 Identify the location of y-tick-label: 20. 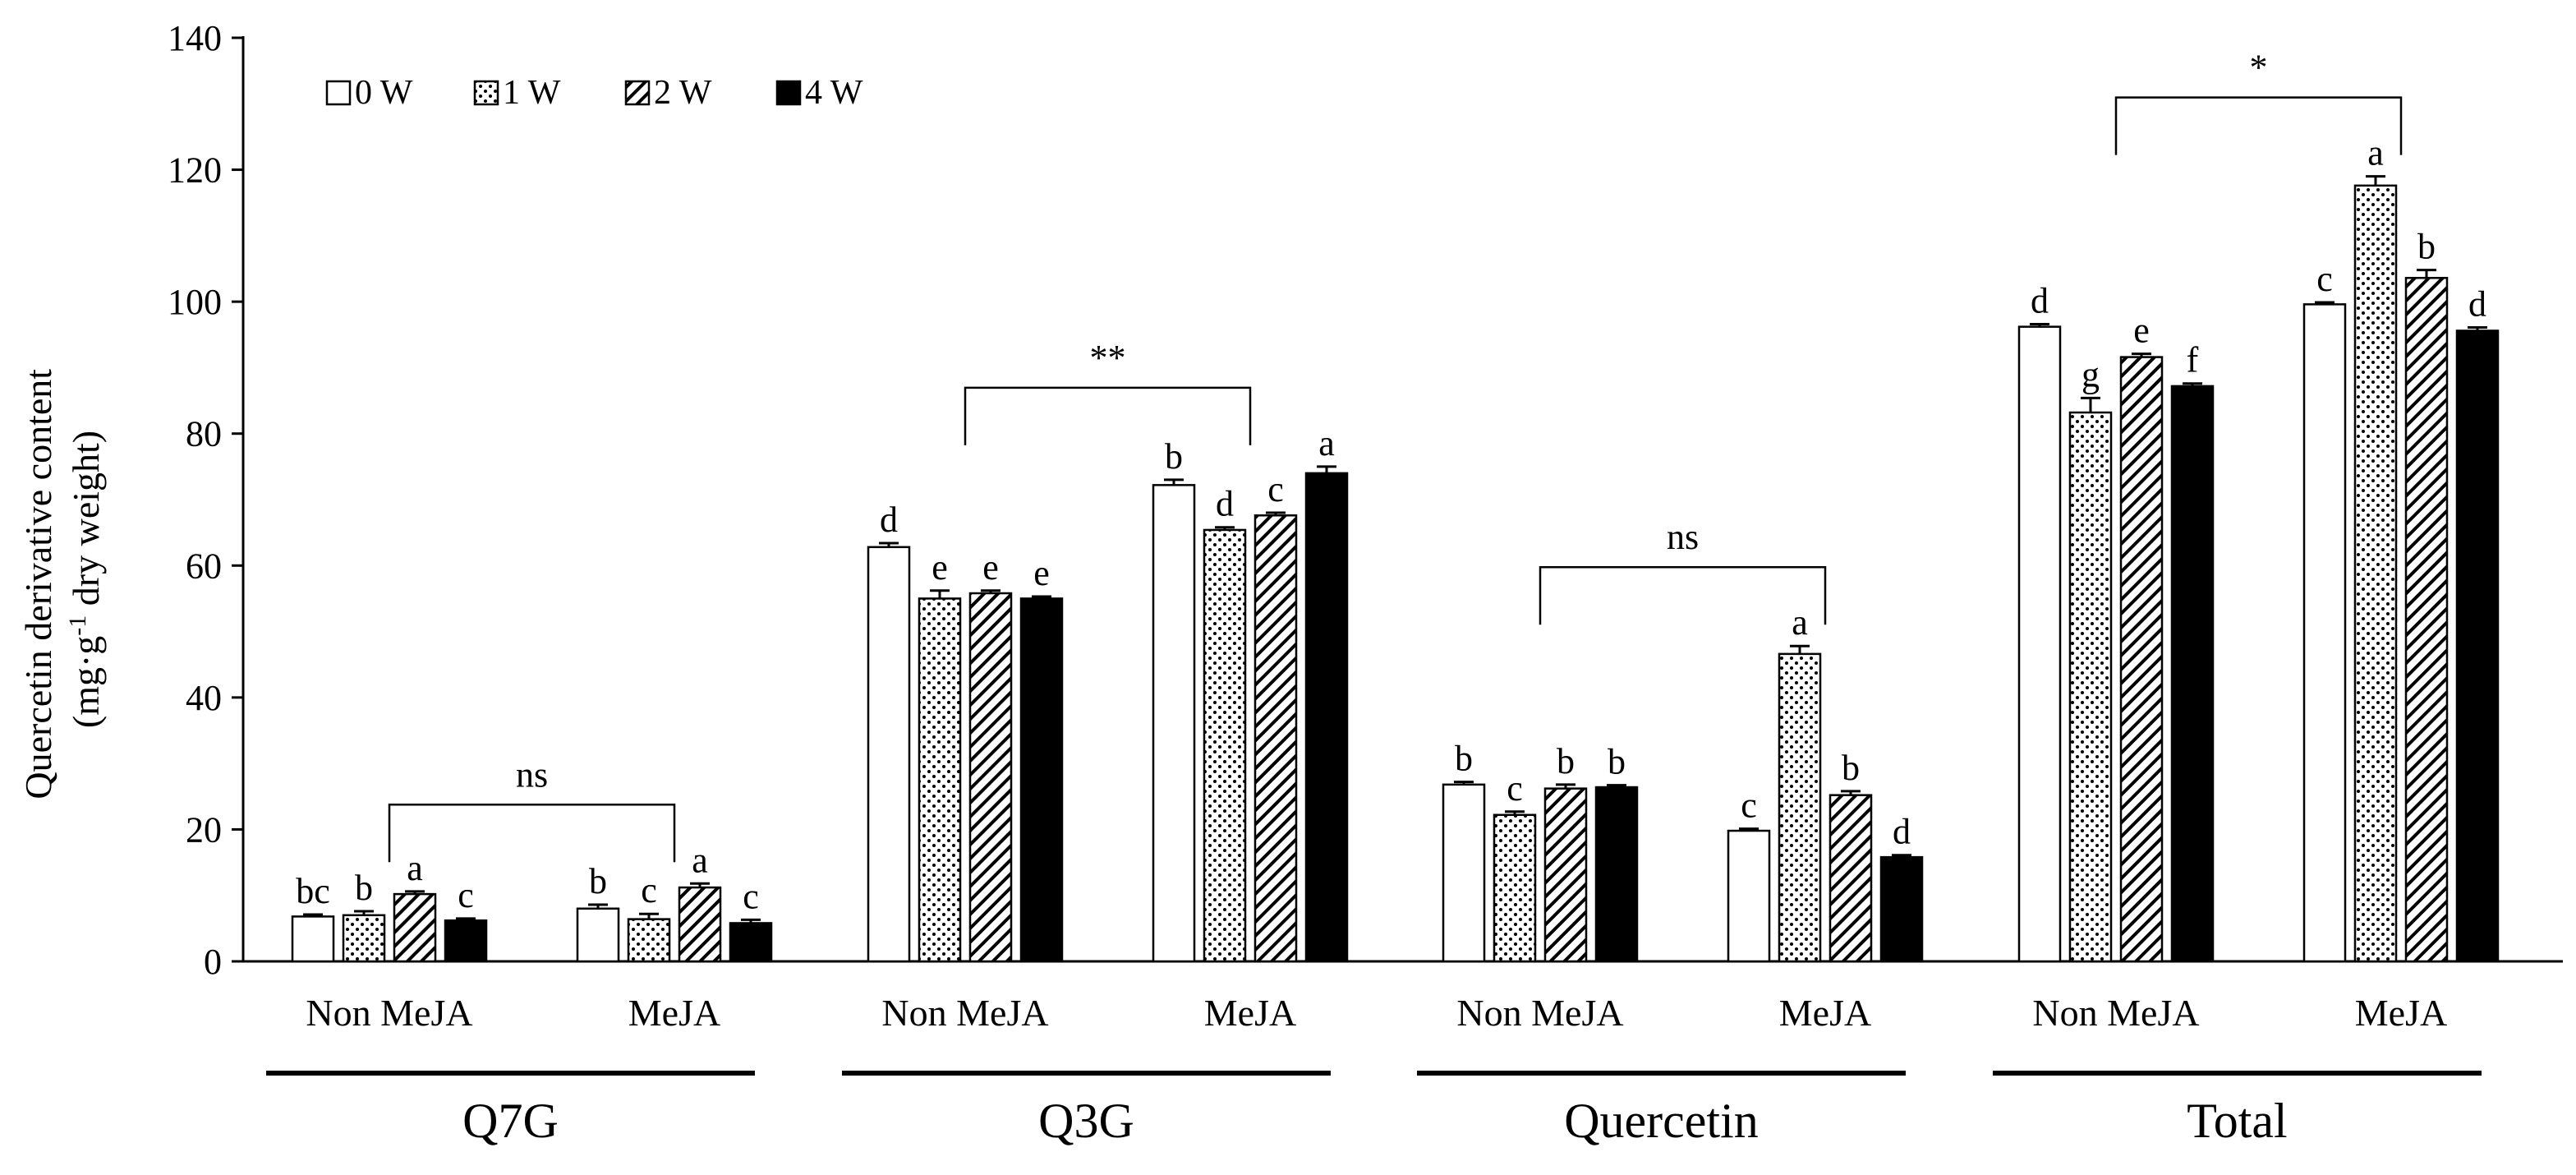
(204, 829).